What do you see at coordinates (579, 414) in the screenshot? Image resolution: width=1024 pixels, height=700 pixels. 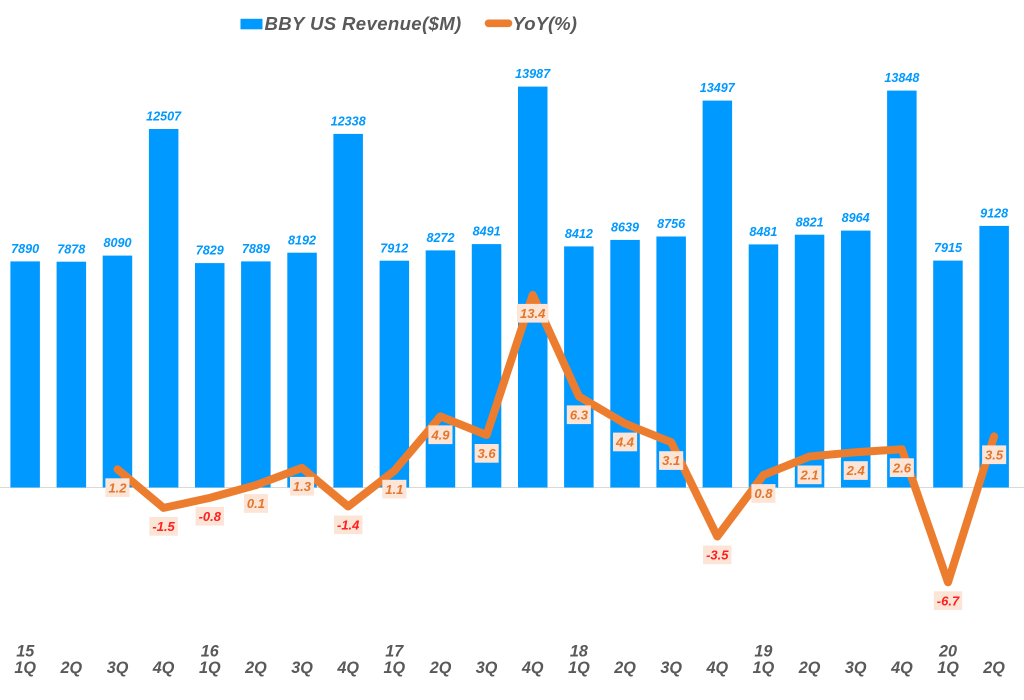 I see `svg-text: 6.3` at bounding box center [579, 414].